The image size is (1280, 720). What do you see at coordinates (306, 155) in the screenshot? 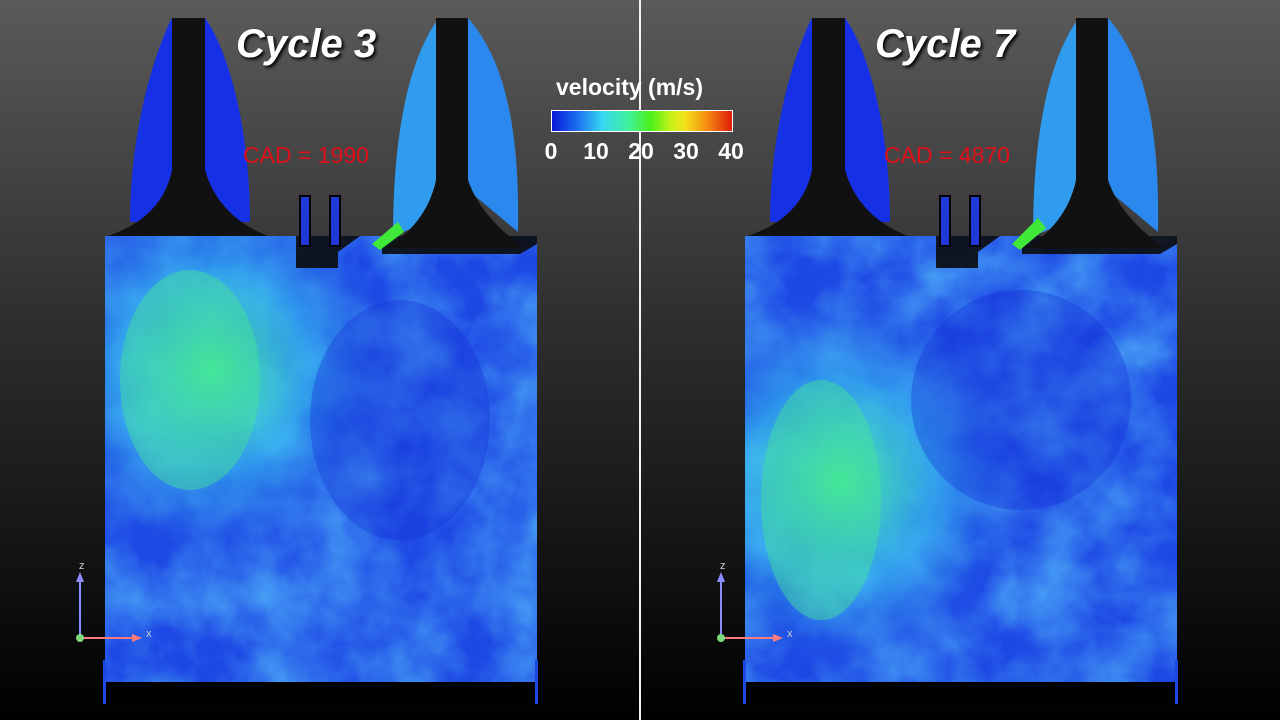
I see `cad-label: CAD = 1990` at bounding box center [306, 155].